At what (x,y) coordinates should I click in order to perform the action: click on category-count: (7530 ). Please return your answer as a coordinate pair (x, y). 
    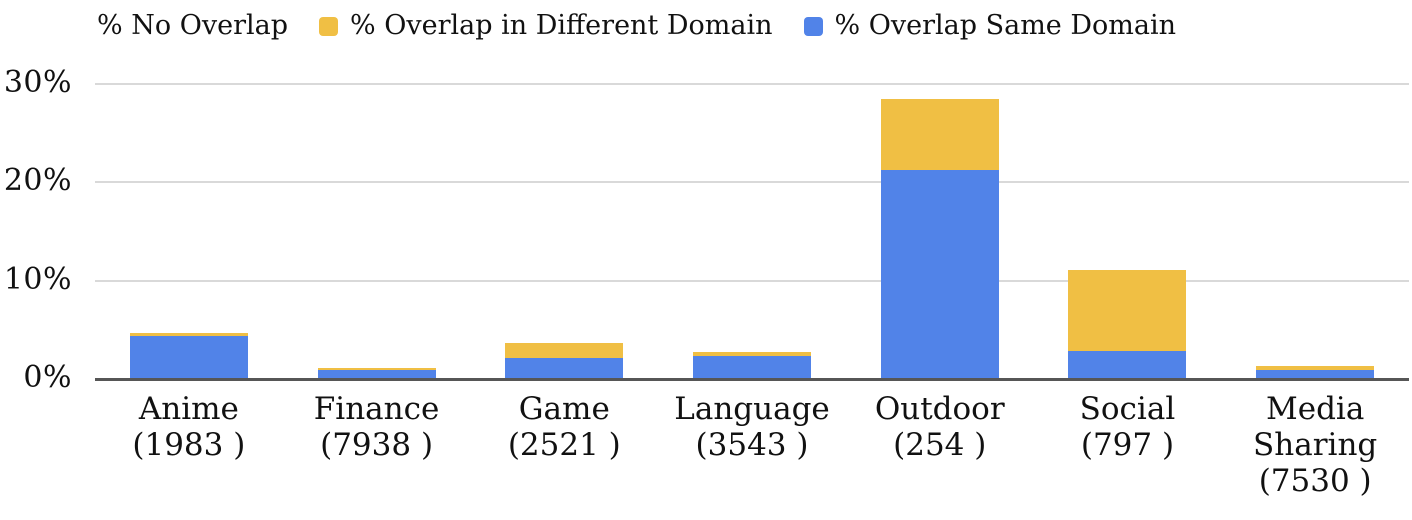
    Looking at the image, I should click on (1315, 481).